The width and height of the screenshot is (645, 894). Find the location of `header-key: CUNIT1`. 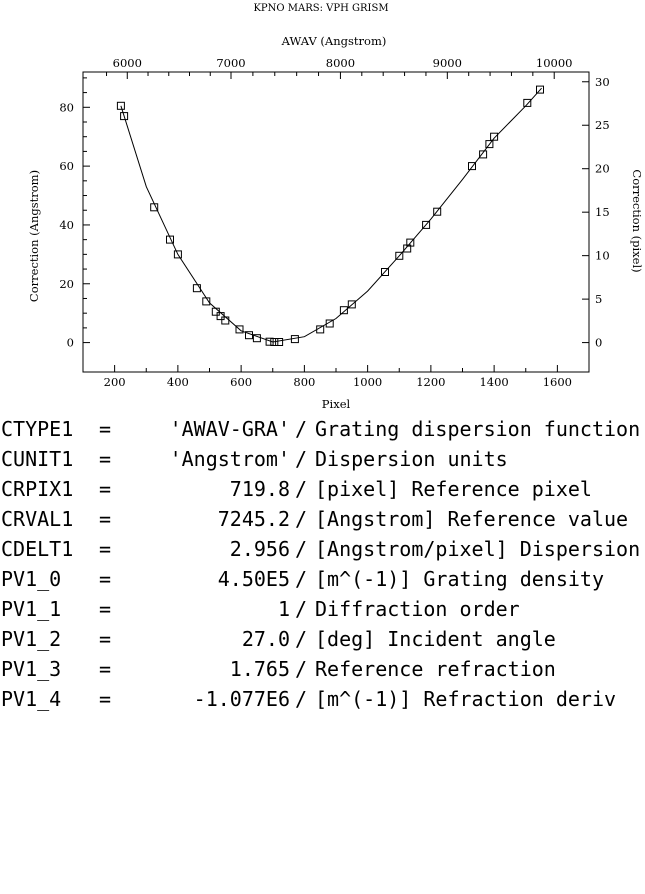

header-key: CUNIT1 is located at coordinates (37, 459).